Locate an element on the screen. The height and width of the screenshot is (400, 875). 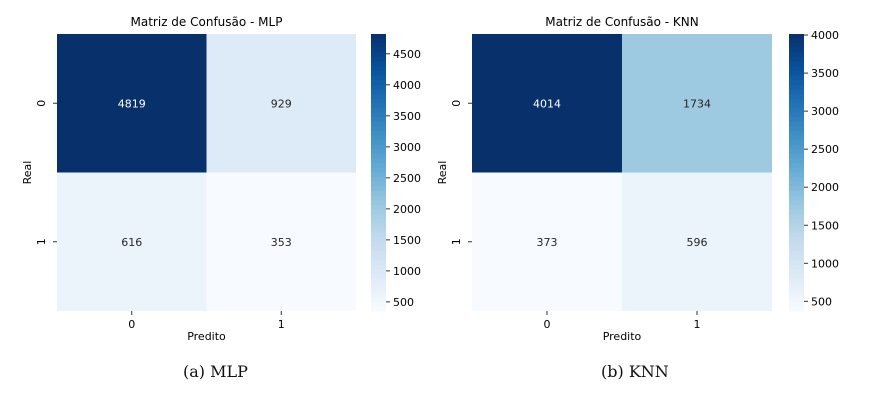
y-axis-label-knn: Real is located at coordinates (442, 173).